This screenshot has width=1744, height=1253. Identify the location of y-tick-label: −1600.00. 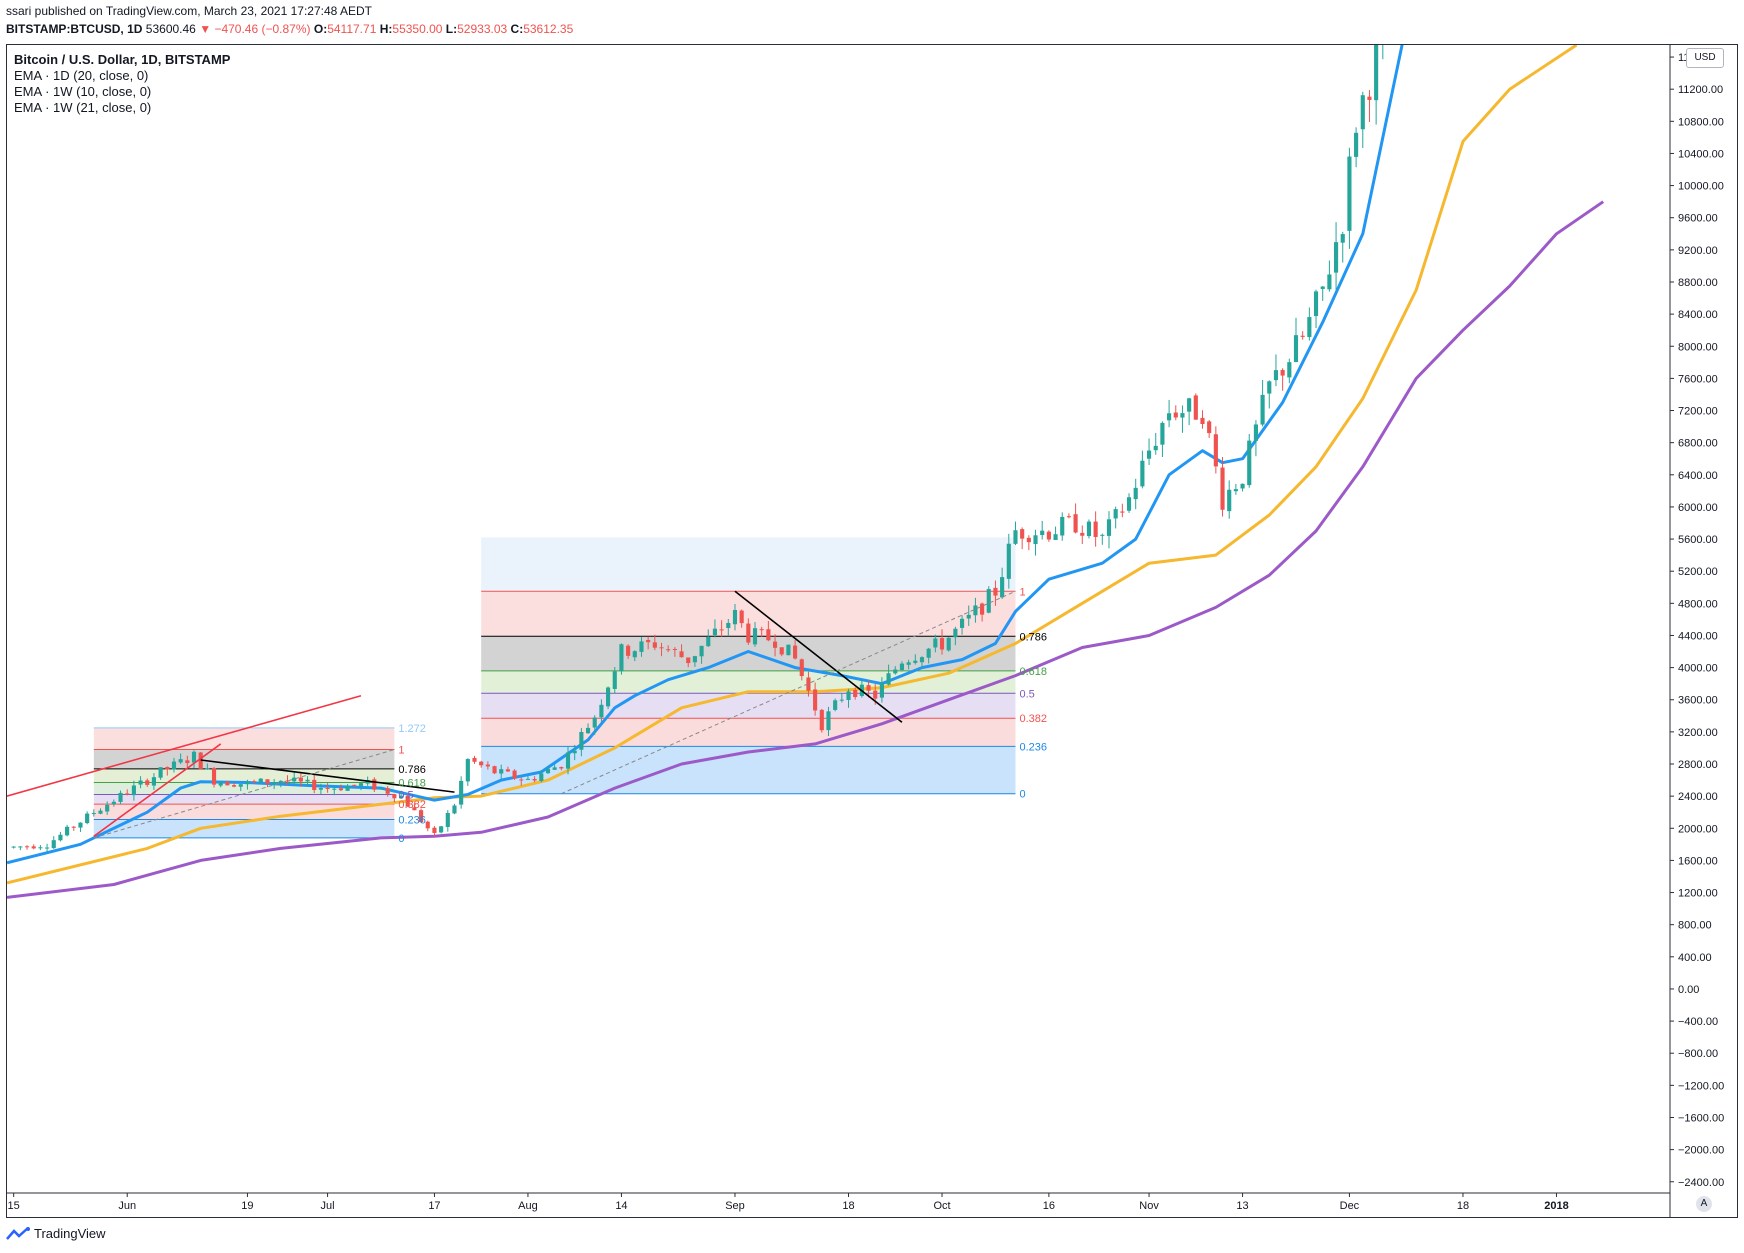
(1701, 1118).